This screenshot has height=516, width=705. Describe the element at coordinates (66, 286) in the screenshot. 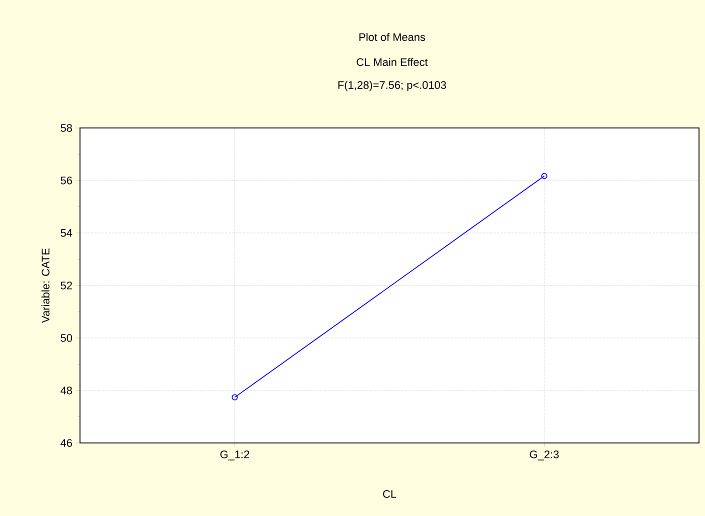

I see `y-tick-label: 52` at that location.